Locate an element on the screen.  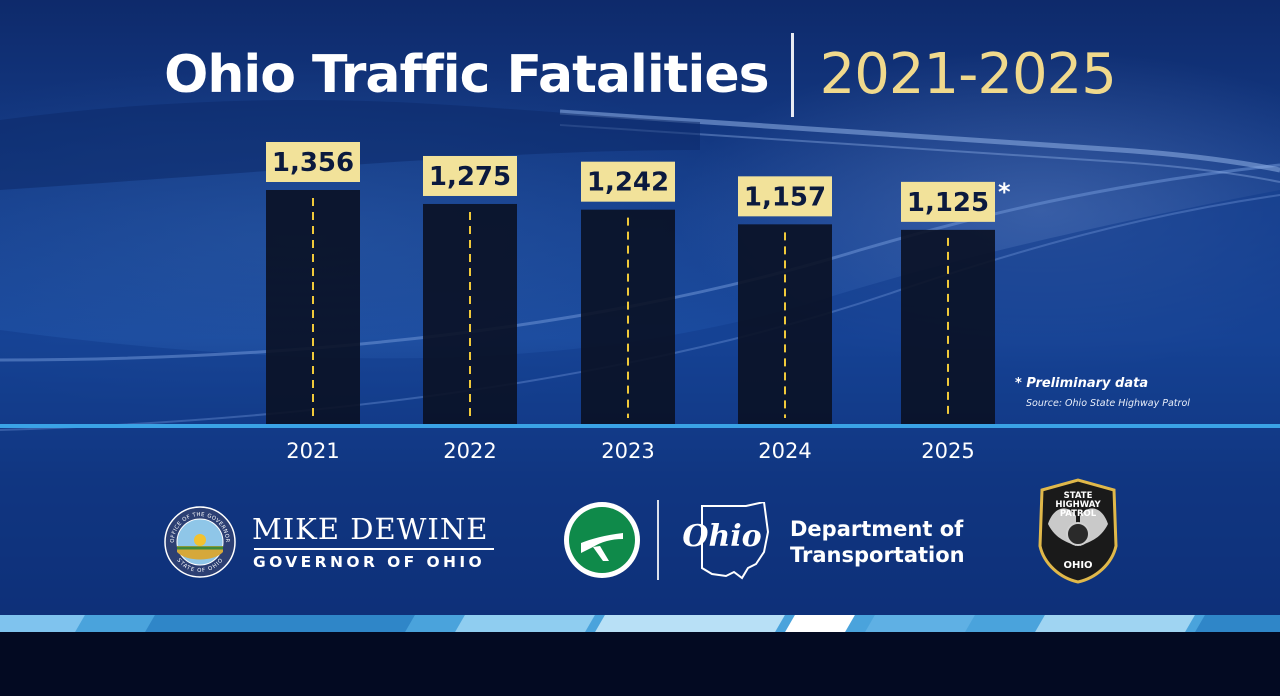
value-label-2021: 1,356 is located at coordinates (313, 163).